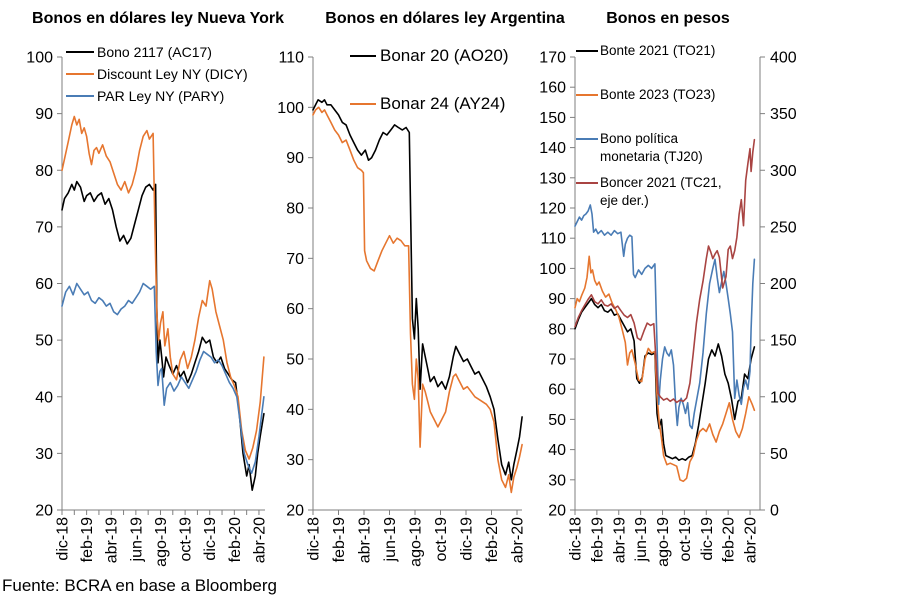  I want to click on legend-label: Boncer 2021 (TC21, eje der.), so click(661, 191).